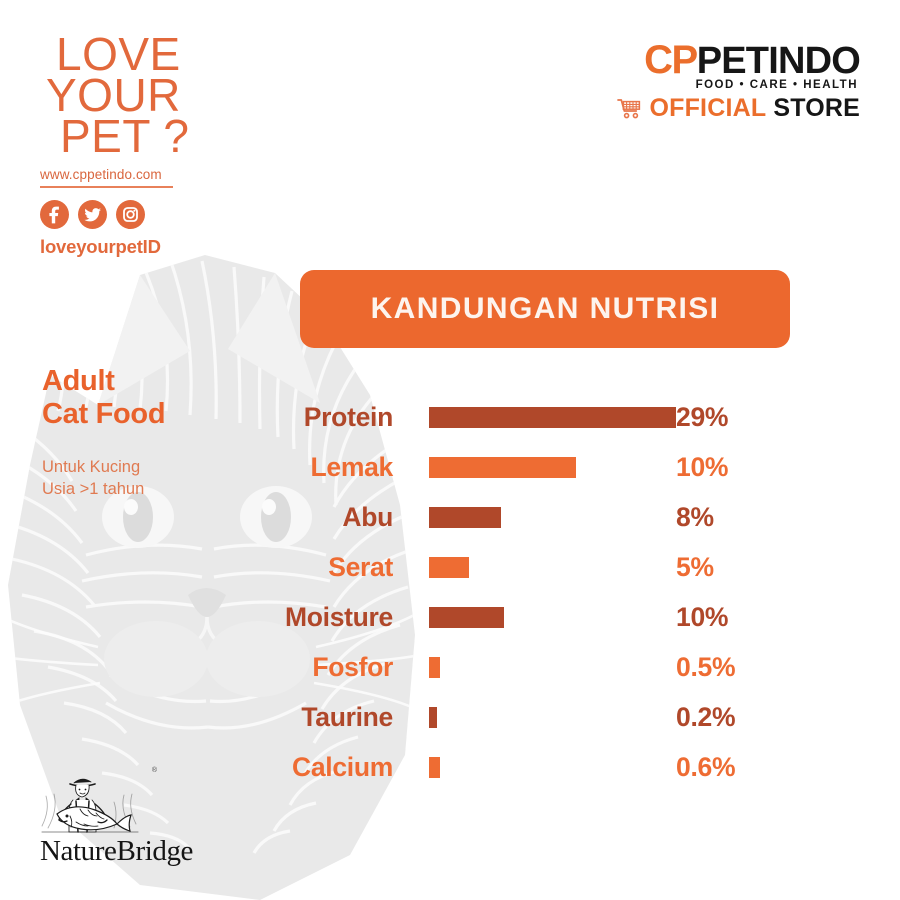 This screenshot has width=900, height=900. Describe the element at coordinates (776, 85) in the screenshot. I see `cp-tagline: FOOD • CARE • HEALTH` at that location.